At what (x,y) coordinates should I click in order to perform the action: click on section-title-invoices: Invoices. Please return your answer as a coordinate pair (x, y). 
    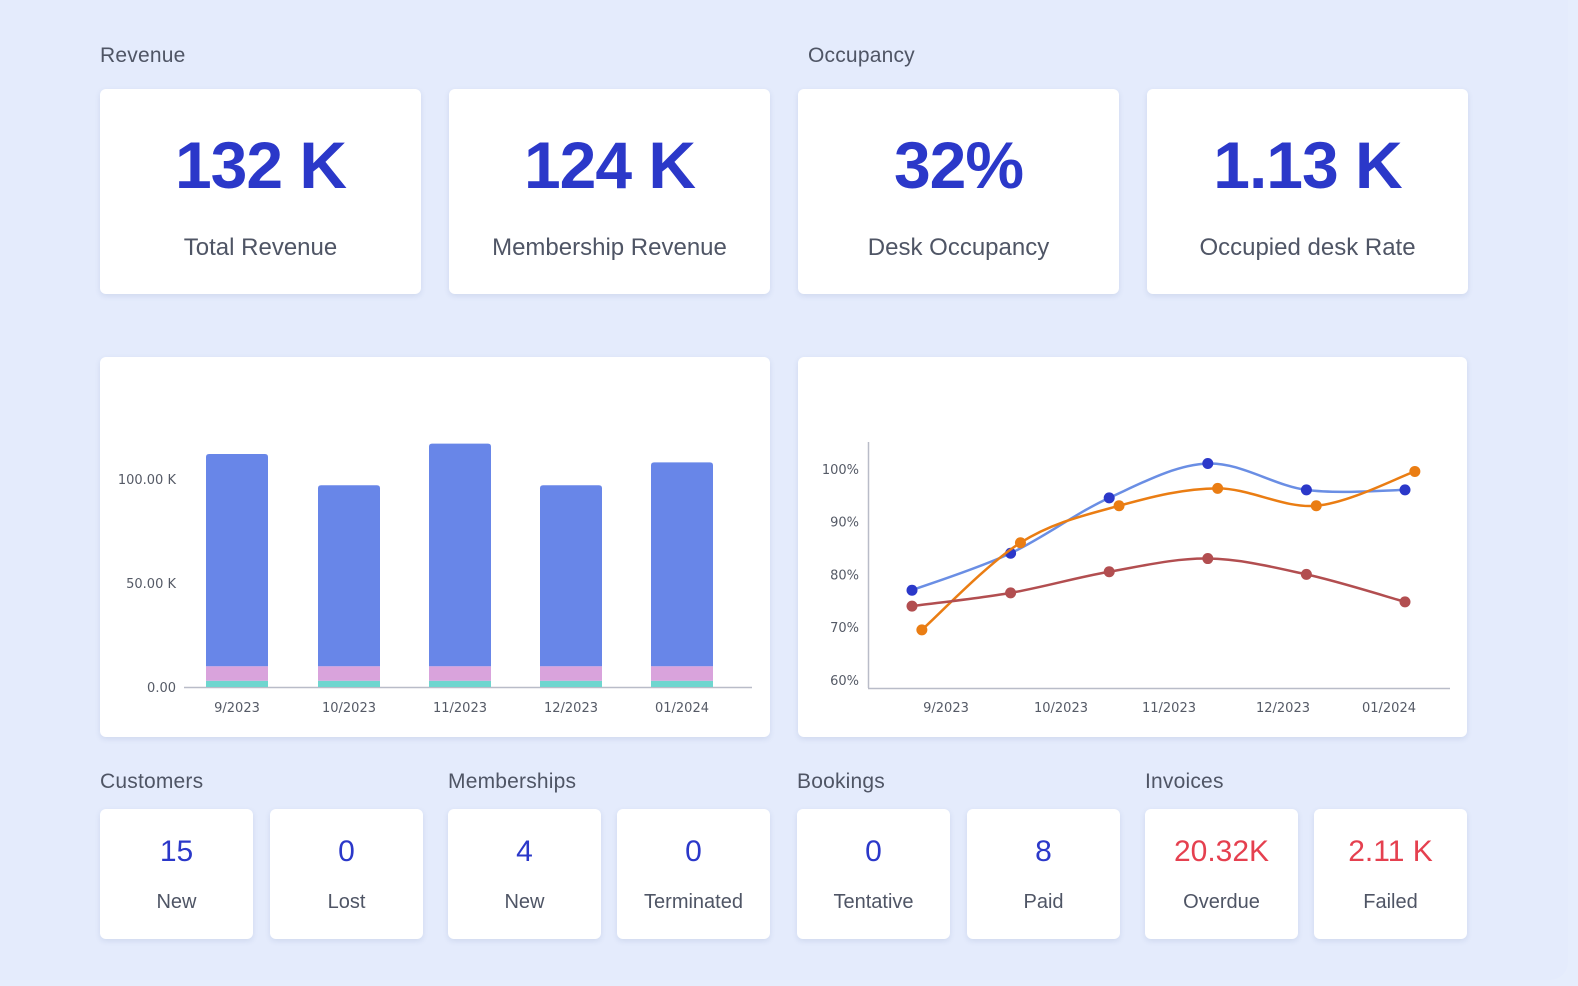
    Looking at the image, I should click on (1184, 781).